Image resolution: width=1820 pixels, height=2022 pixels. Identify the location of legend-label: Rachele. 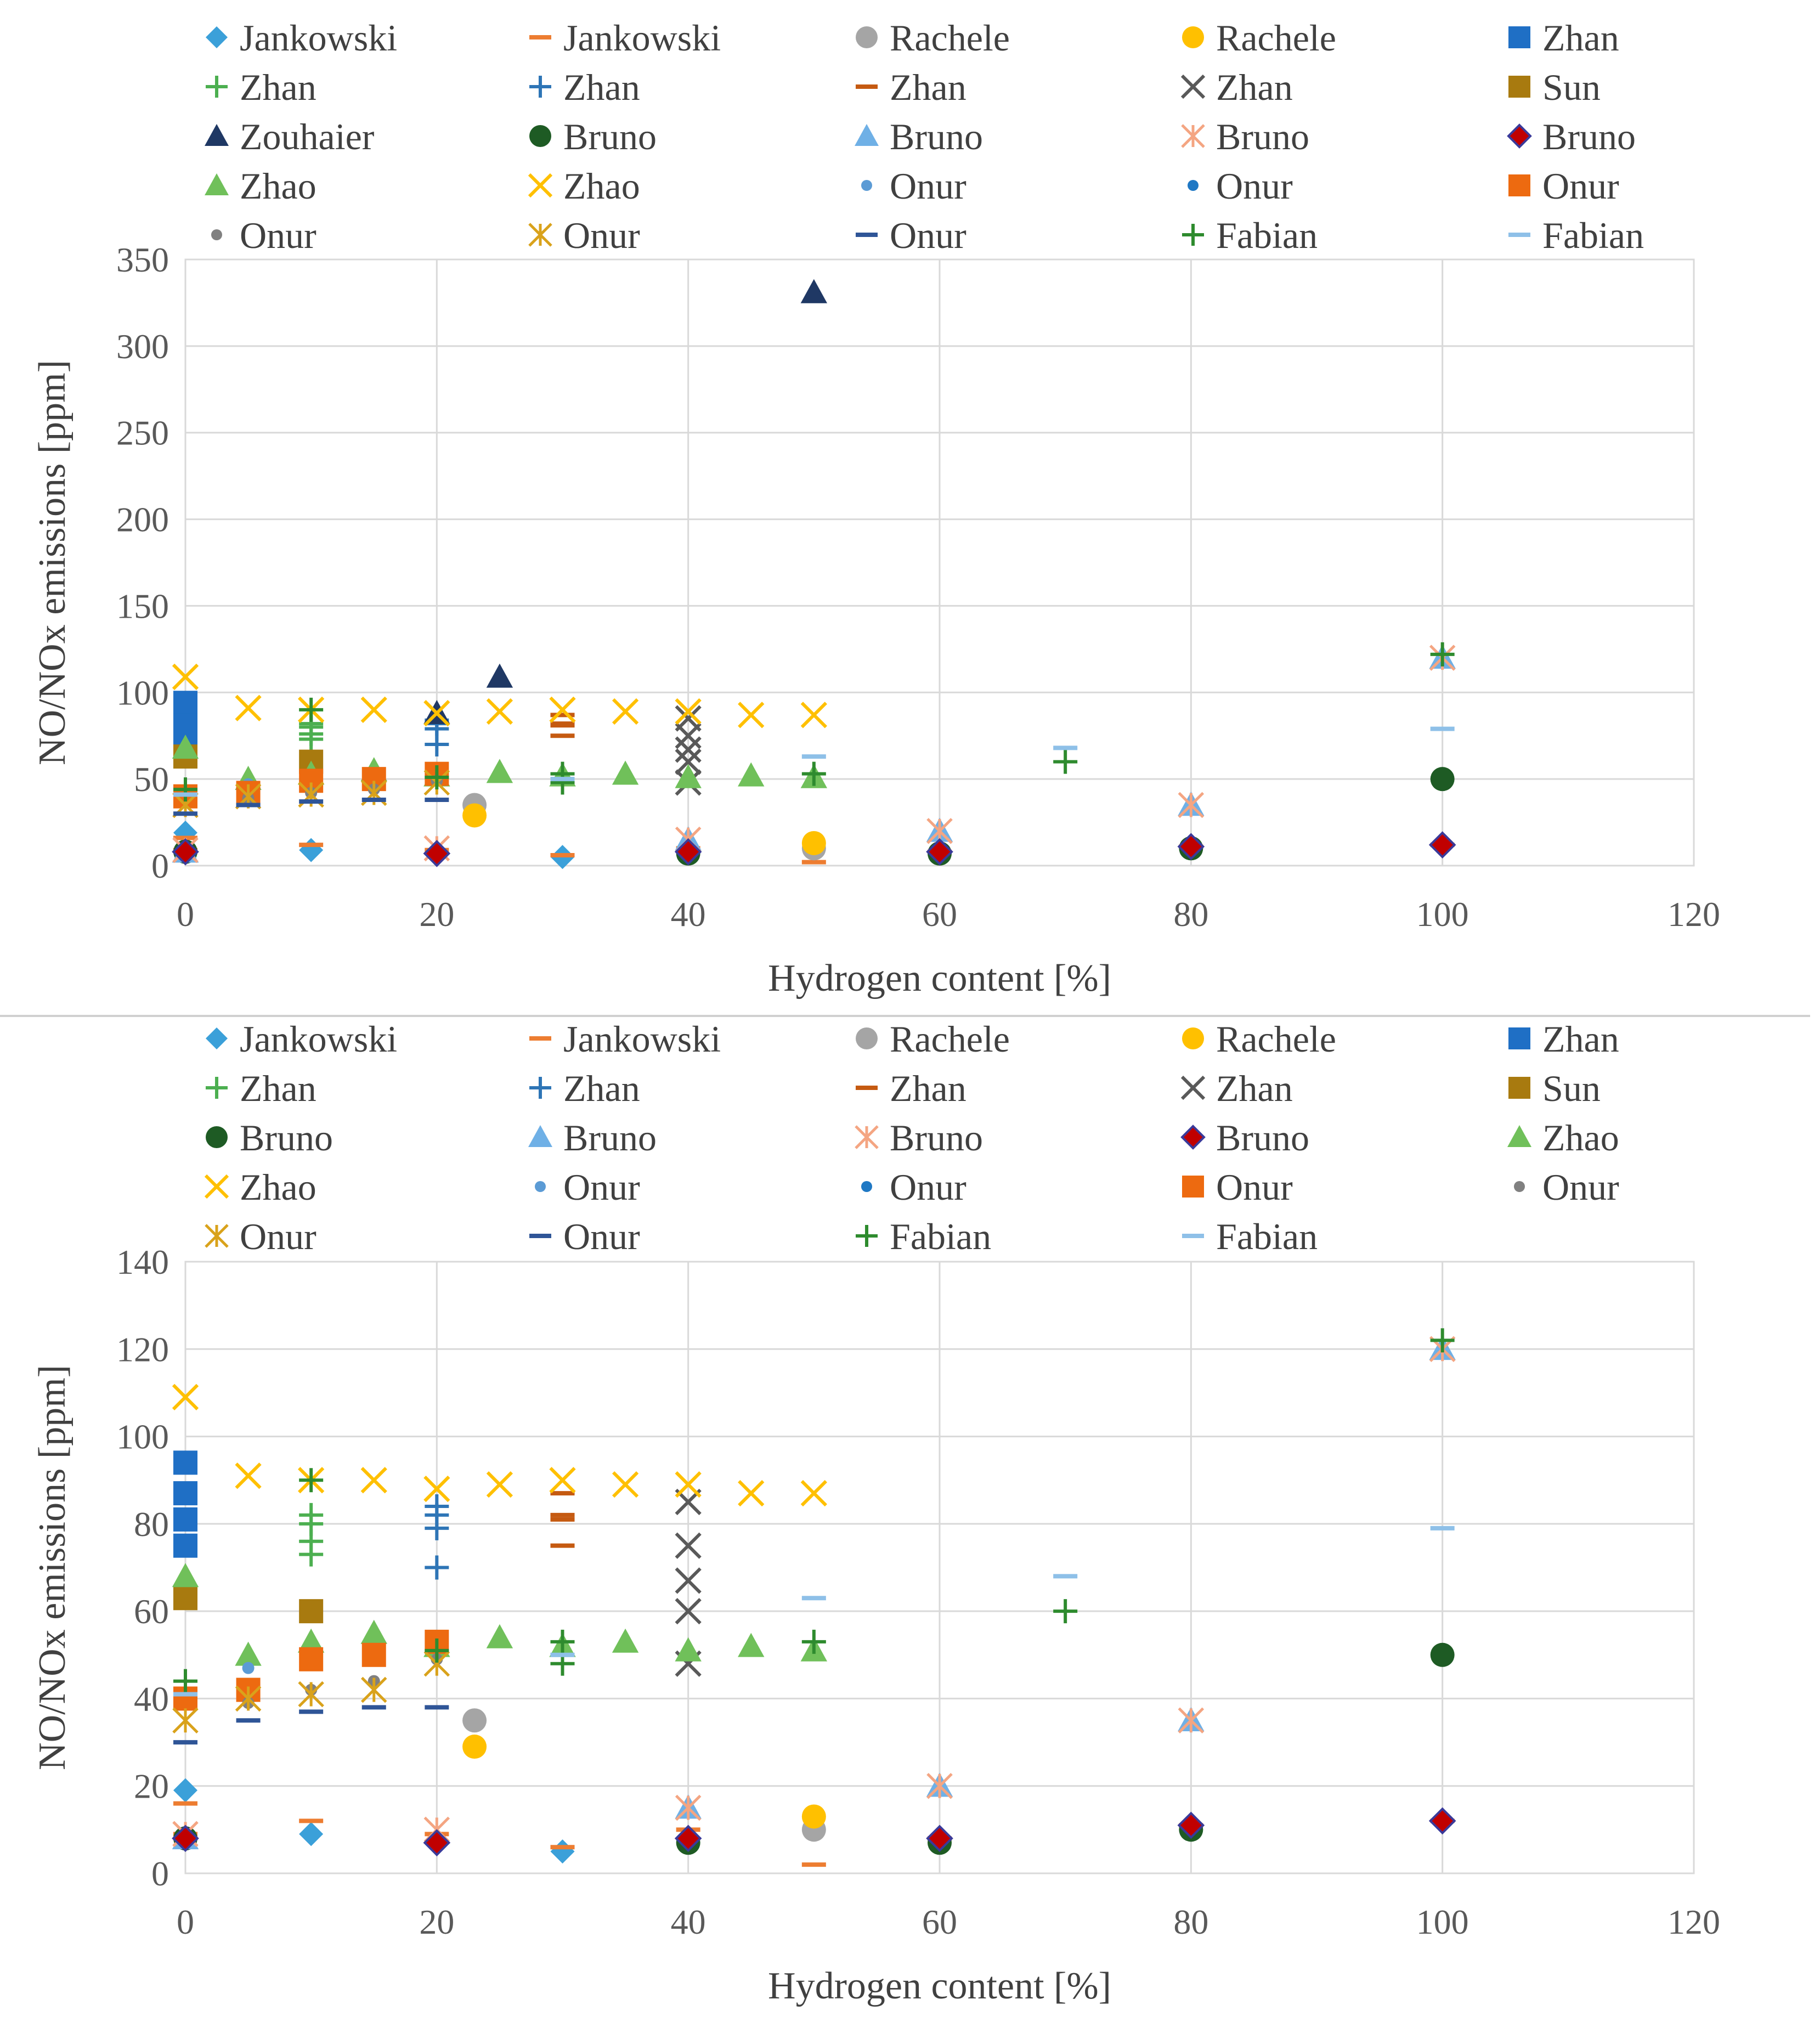
(950, 1039).